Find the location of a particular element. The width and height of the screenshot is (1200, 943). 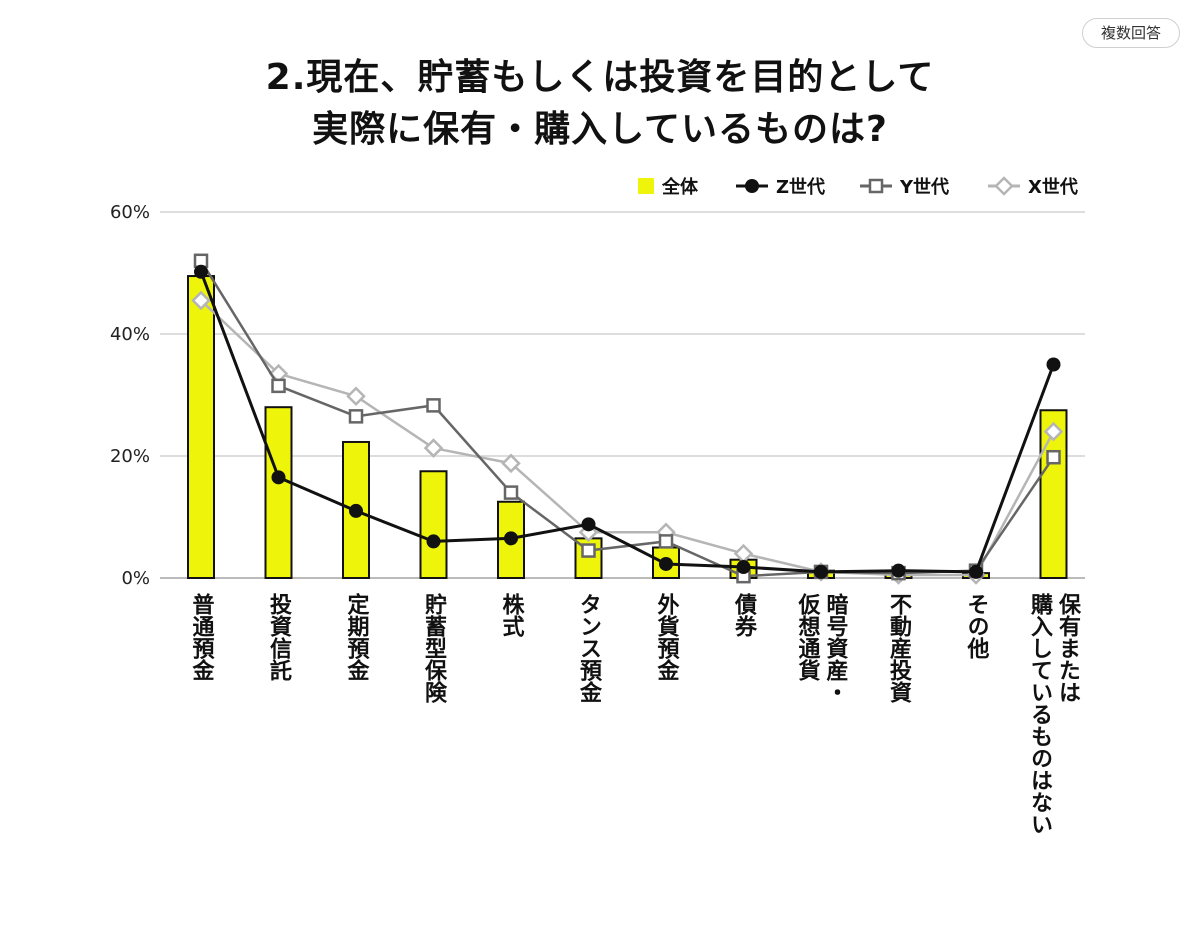

legend-label: Y世代 is located at coordinates (924, 187).